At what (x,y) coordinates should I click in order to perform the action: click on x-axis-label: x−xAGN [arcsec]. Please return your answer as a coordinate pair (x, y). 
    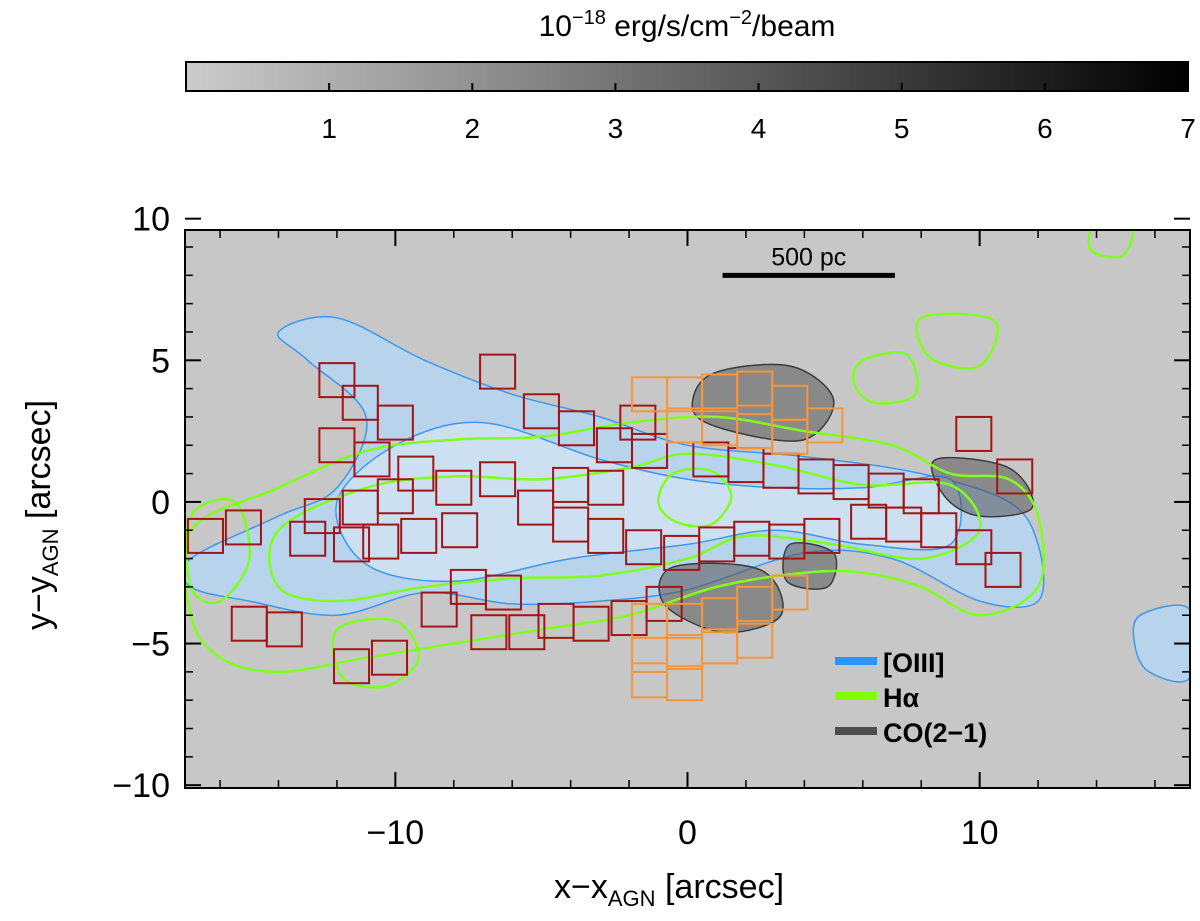
    Looking at the image, I should click on (669, 889).